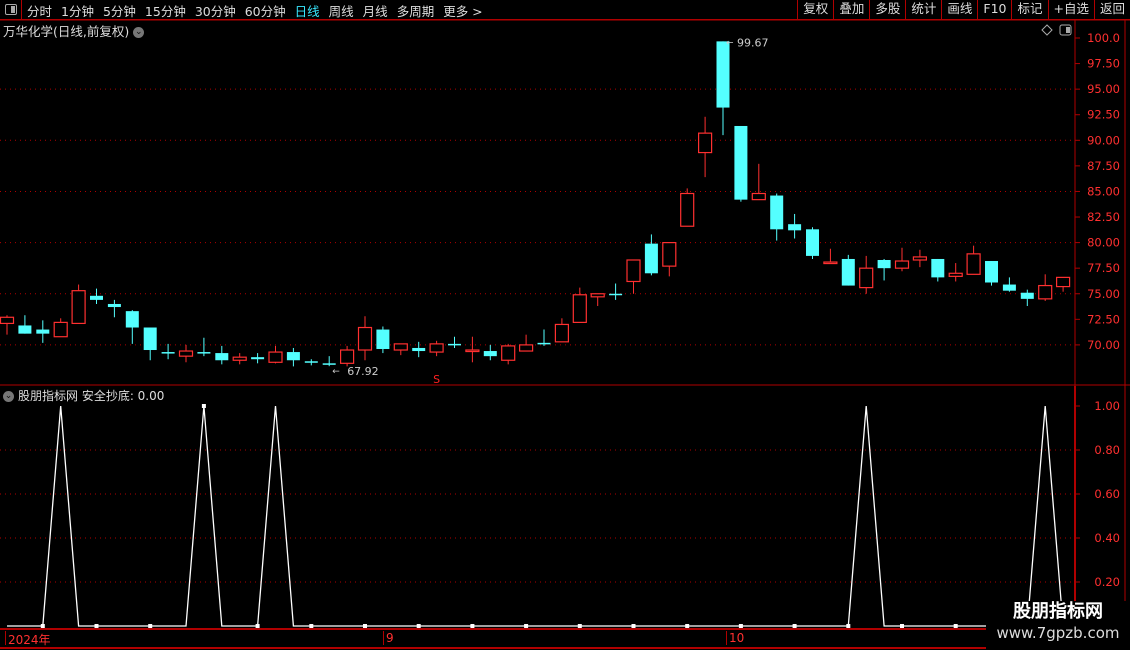 This screenshot has width=1130, height=650. What do you see at coordinates (1111, 9) in the screenshot?
I see `toolbar-button: 返回` at bounding box center [1111, 9].